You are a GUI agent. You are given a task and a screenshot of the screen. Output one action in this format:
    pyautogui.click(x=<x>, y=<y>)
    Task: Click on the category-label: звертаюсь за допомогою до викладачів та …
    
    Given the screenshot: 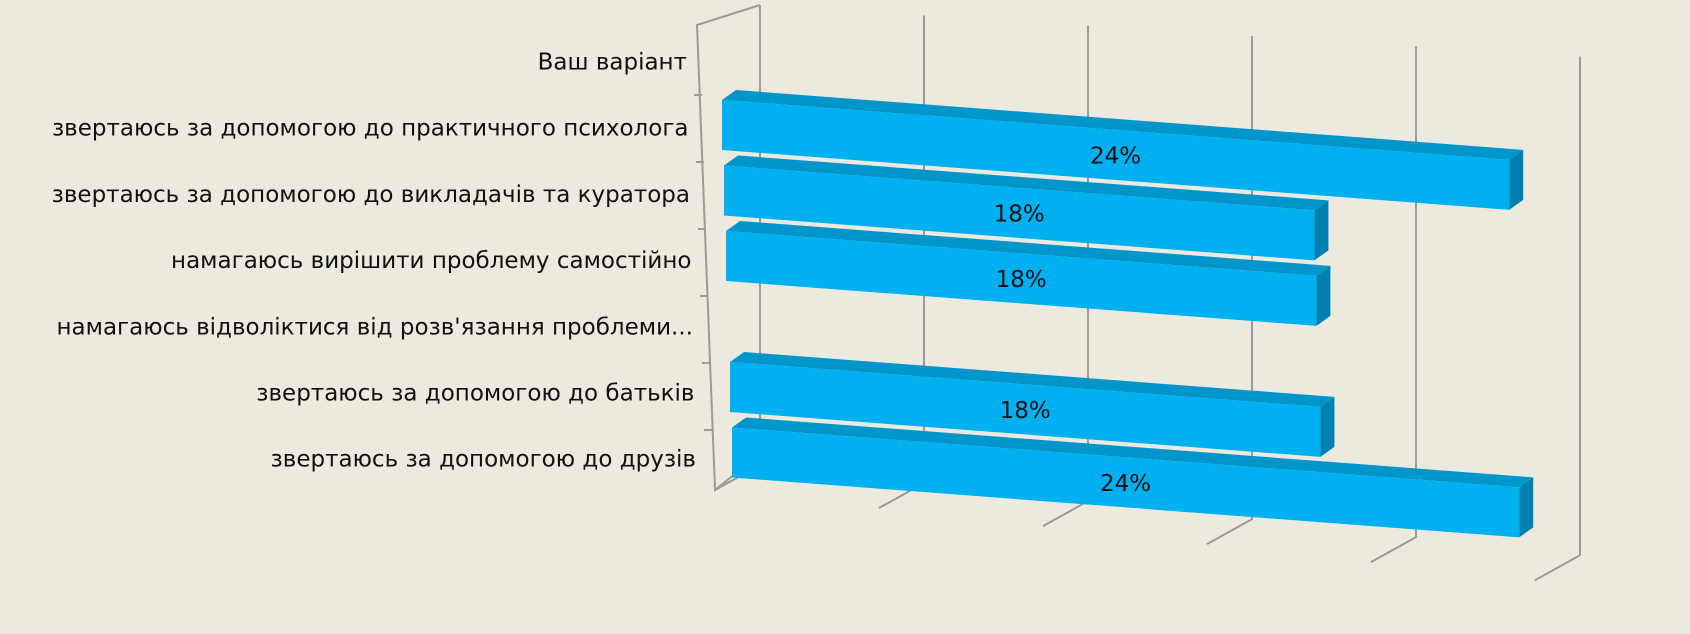 What is the action you would take?
    pyautogui.click(x=371, y=195)
    